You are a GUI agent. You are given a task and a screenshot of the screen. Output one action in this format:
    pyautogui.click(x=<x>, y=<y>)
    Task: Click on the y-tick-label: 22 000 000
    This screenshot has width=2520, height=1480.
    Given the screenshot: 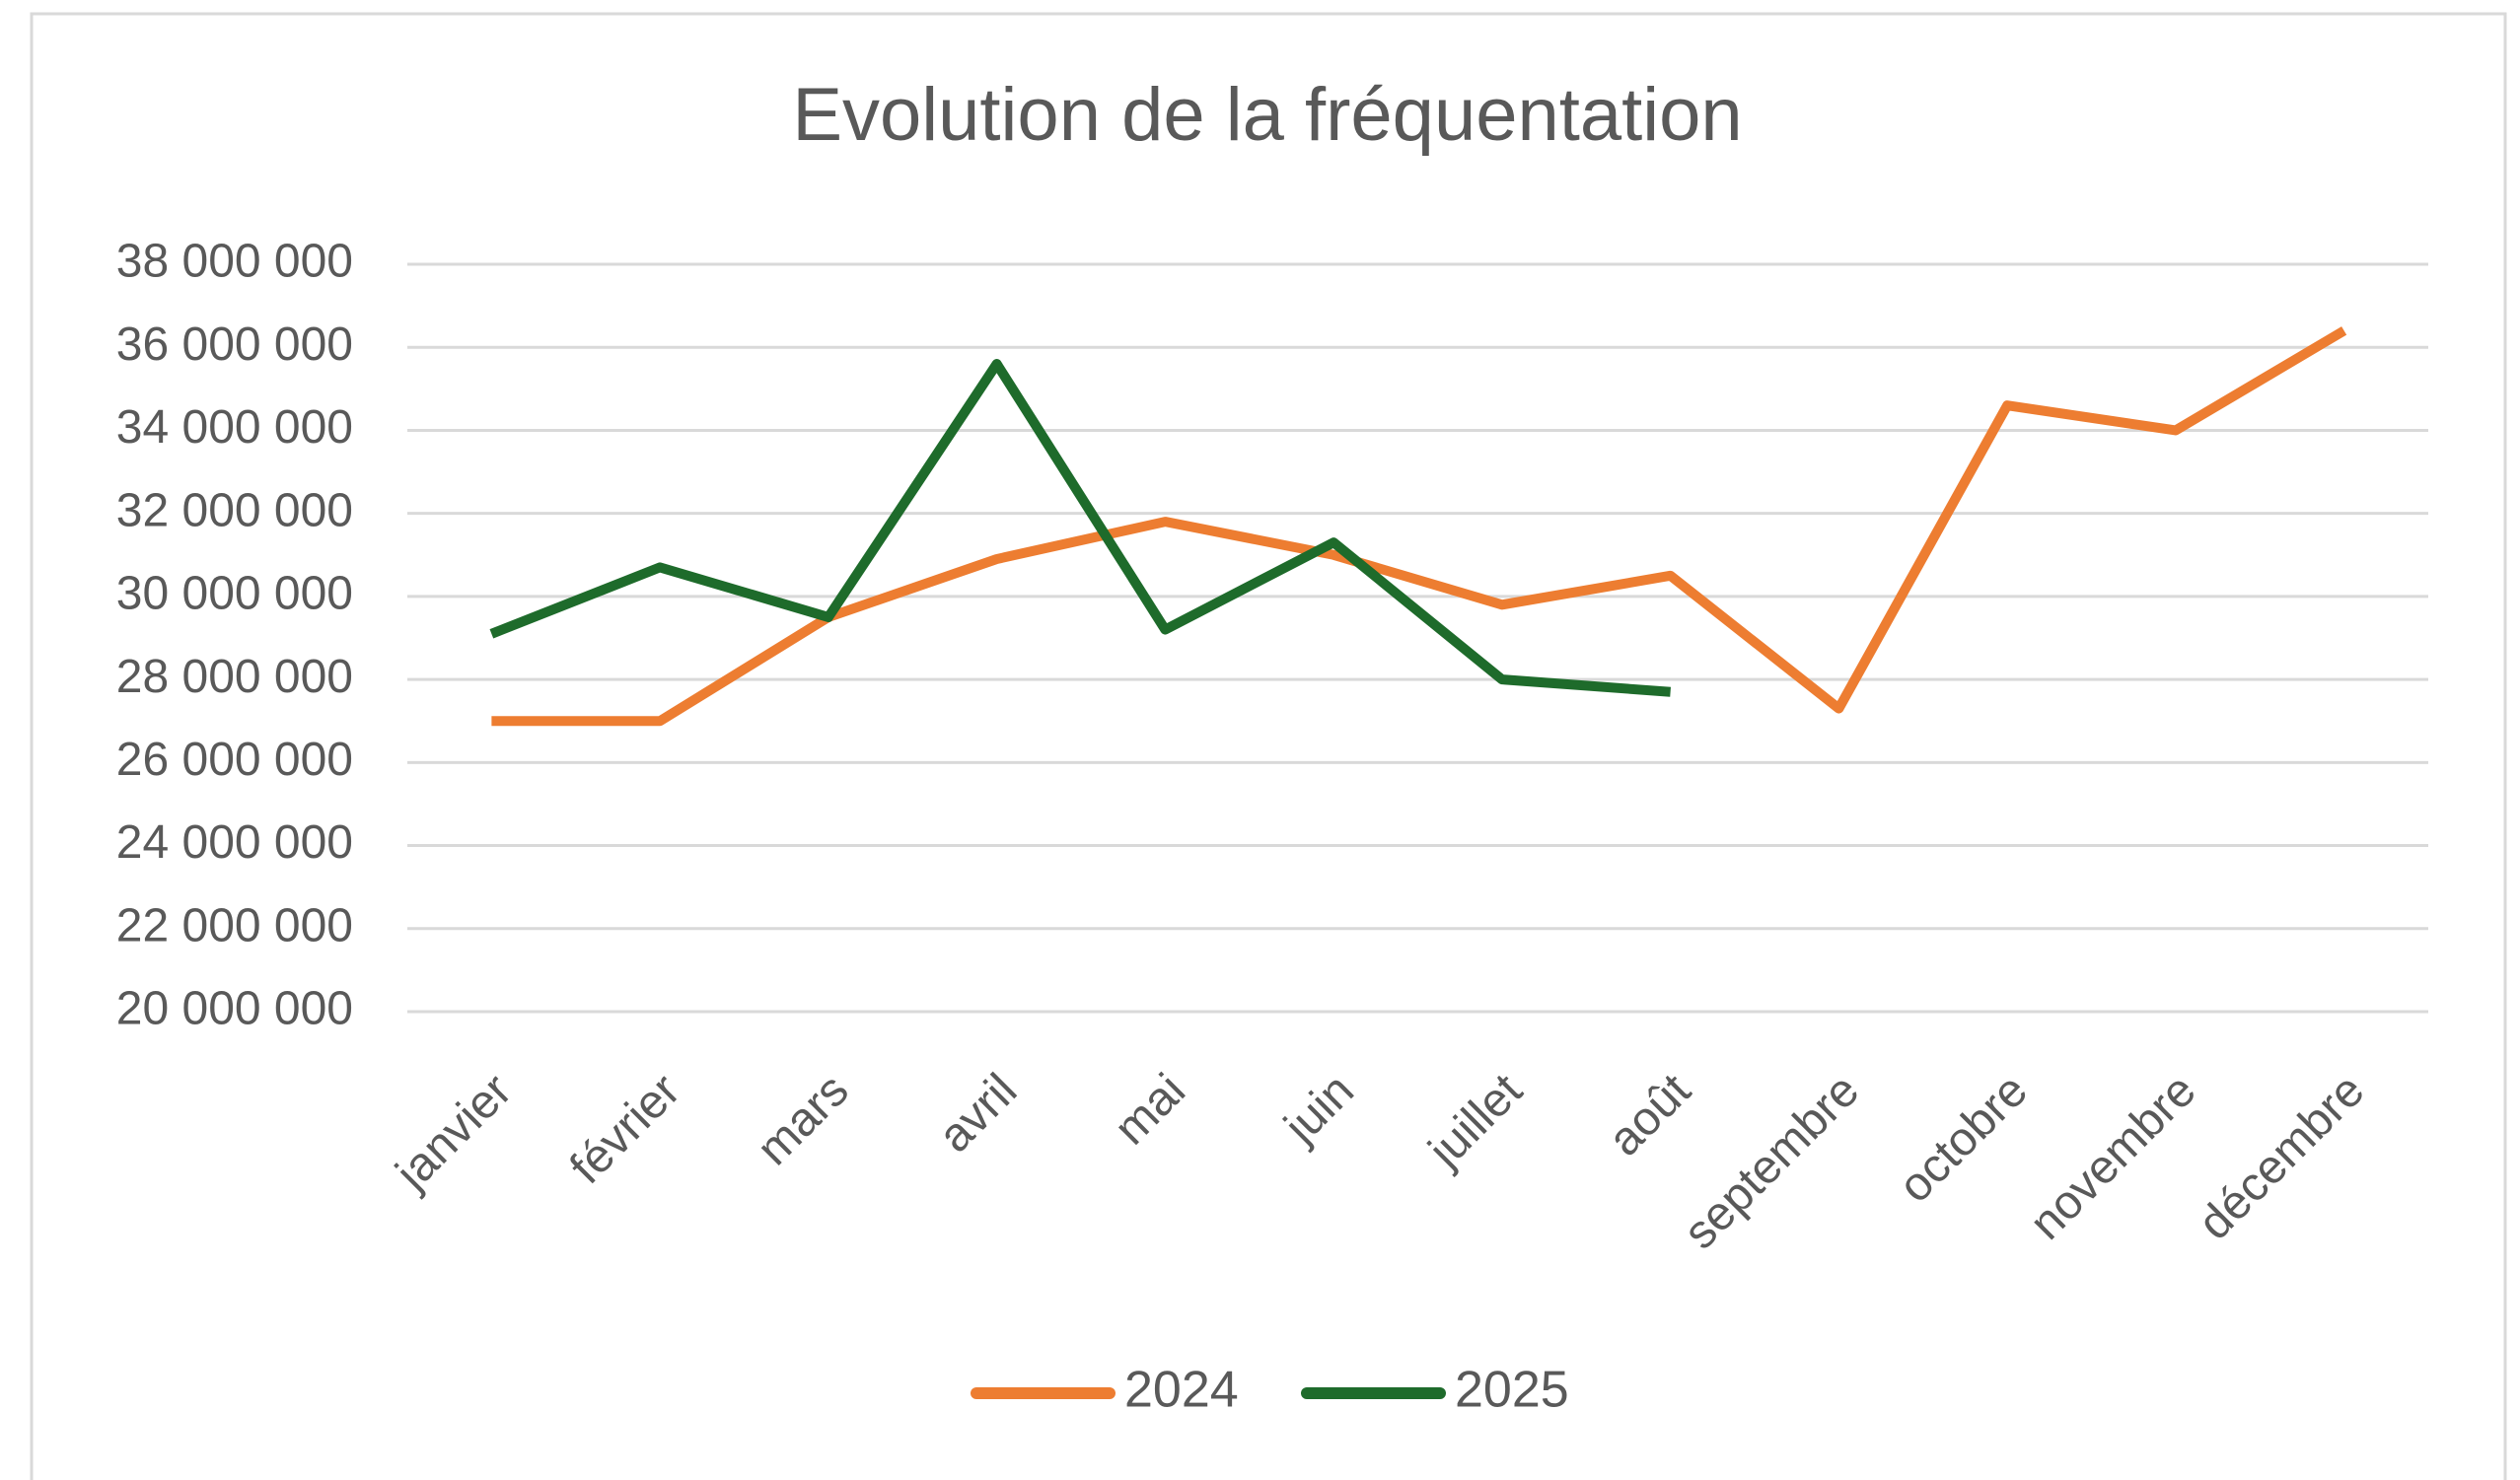 What is the action you would take?
    pyautogui.click(x=234, y=925)
    